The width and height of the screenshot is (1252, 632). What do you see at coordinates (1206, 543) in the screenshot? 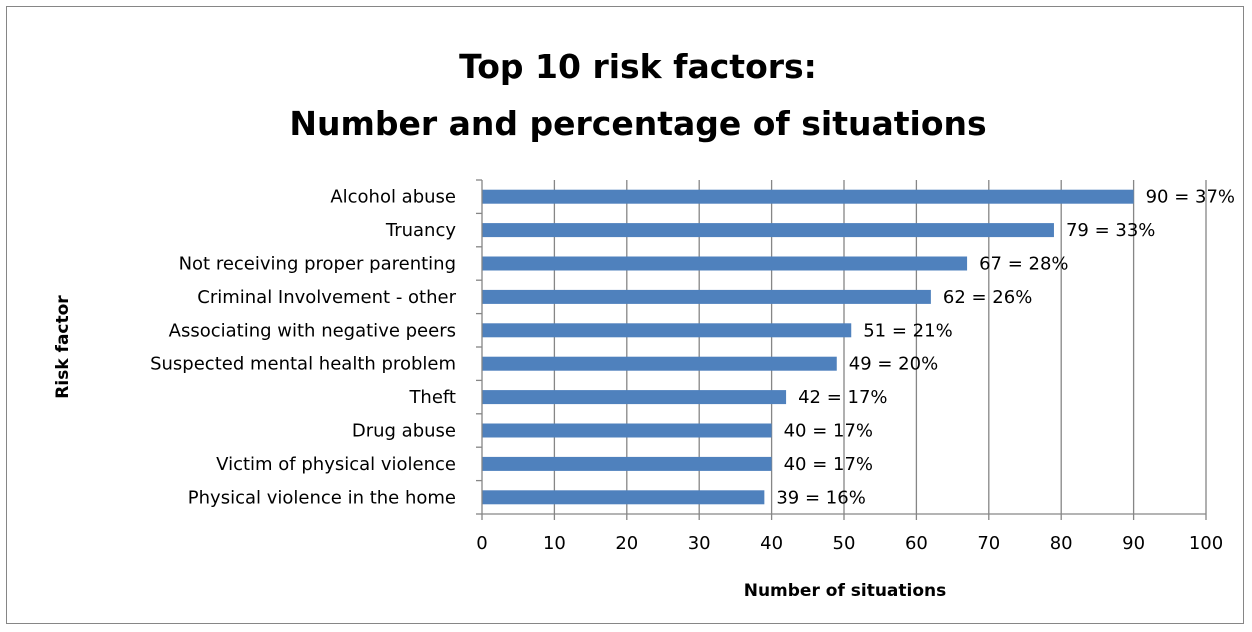
I see `x-tick-label: 100` at bounding box center [1206, 543].